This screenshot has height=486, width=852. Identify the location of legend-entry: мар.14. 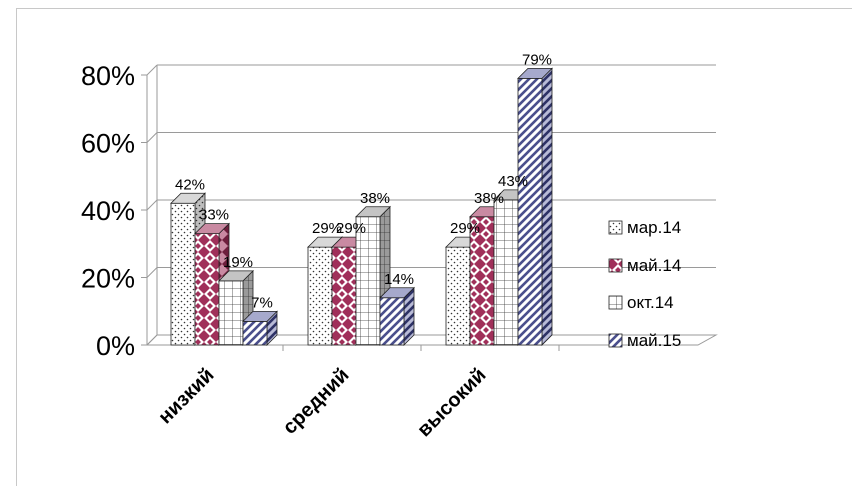
(644, 227).